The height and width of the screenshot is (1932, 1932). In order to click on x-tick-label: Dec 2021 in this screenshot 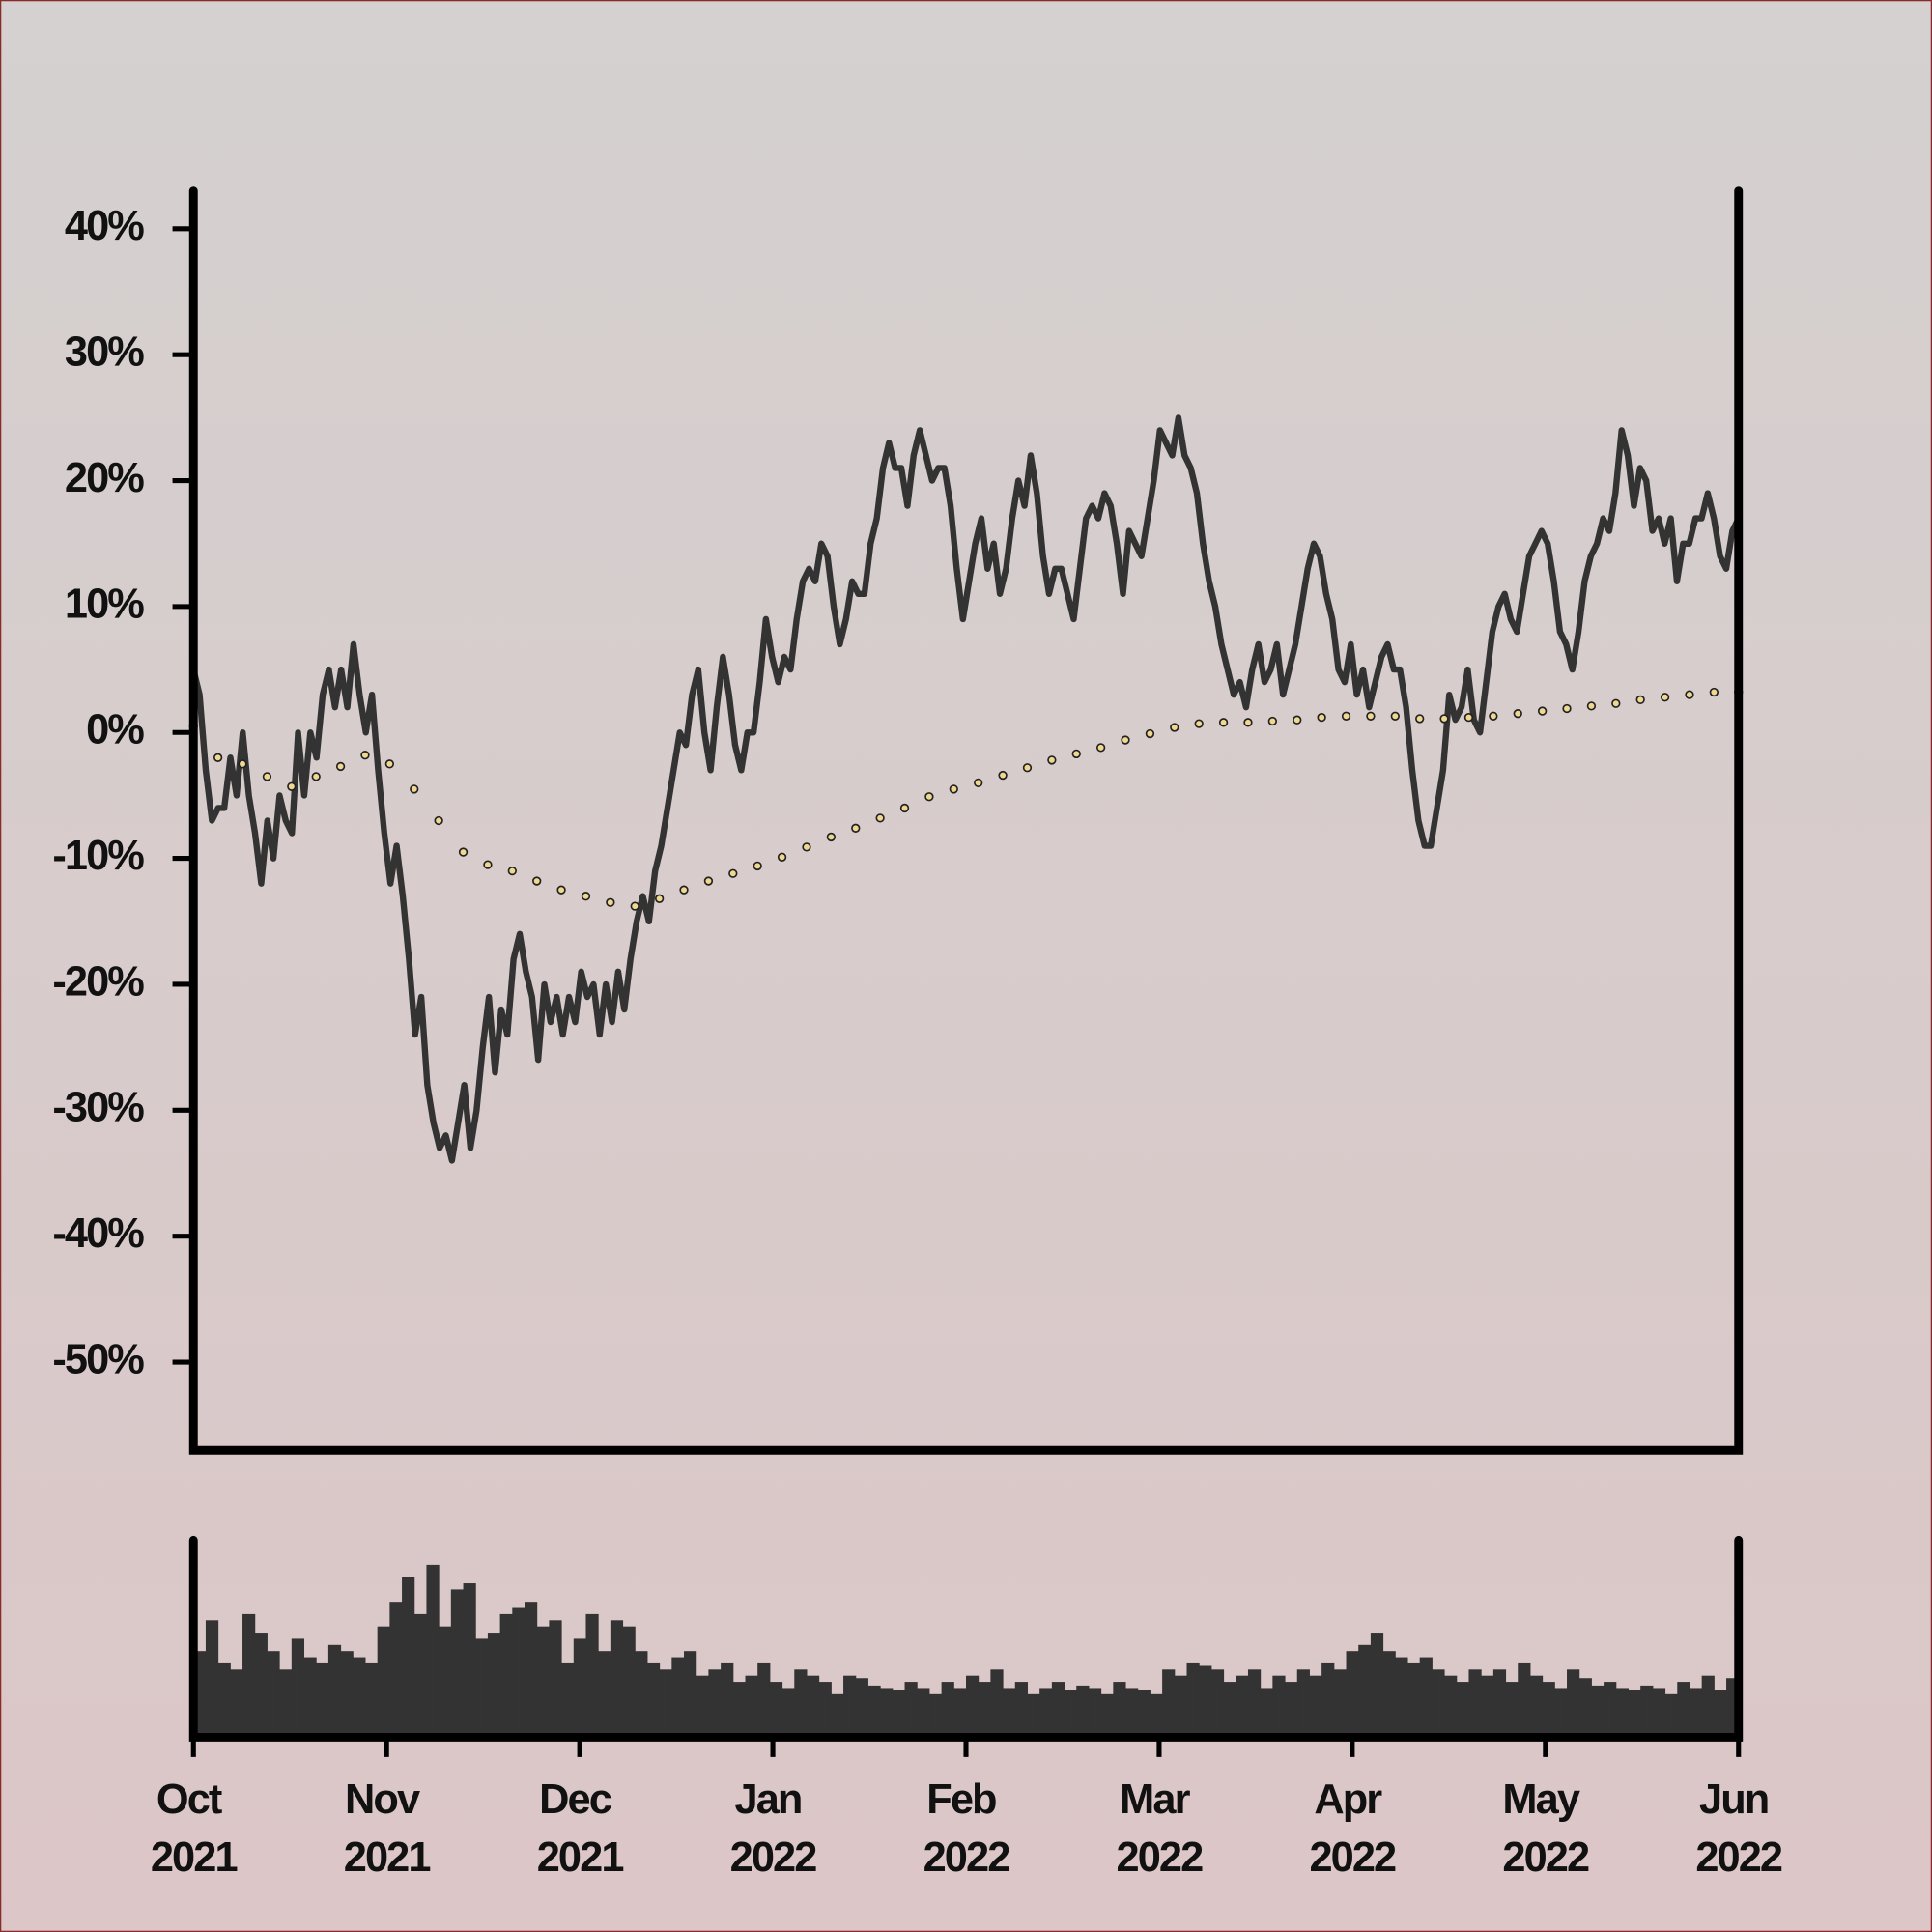, I will do `click(580, 1829)`.